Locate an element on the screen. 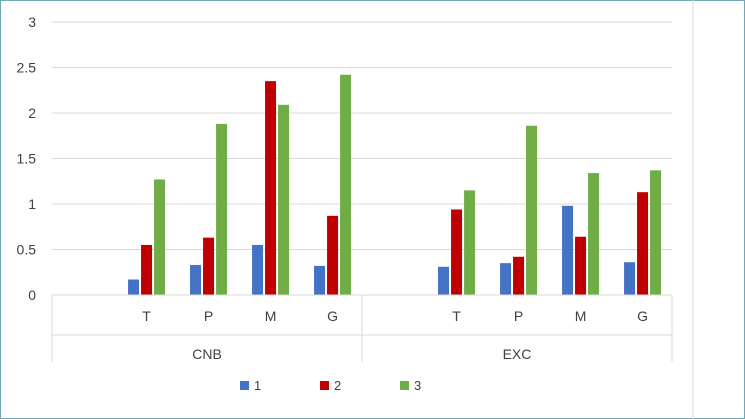 This screenshot has width=745, height=419. legend-label: 1 is located at coordinates (257, 385).